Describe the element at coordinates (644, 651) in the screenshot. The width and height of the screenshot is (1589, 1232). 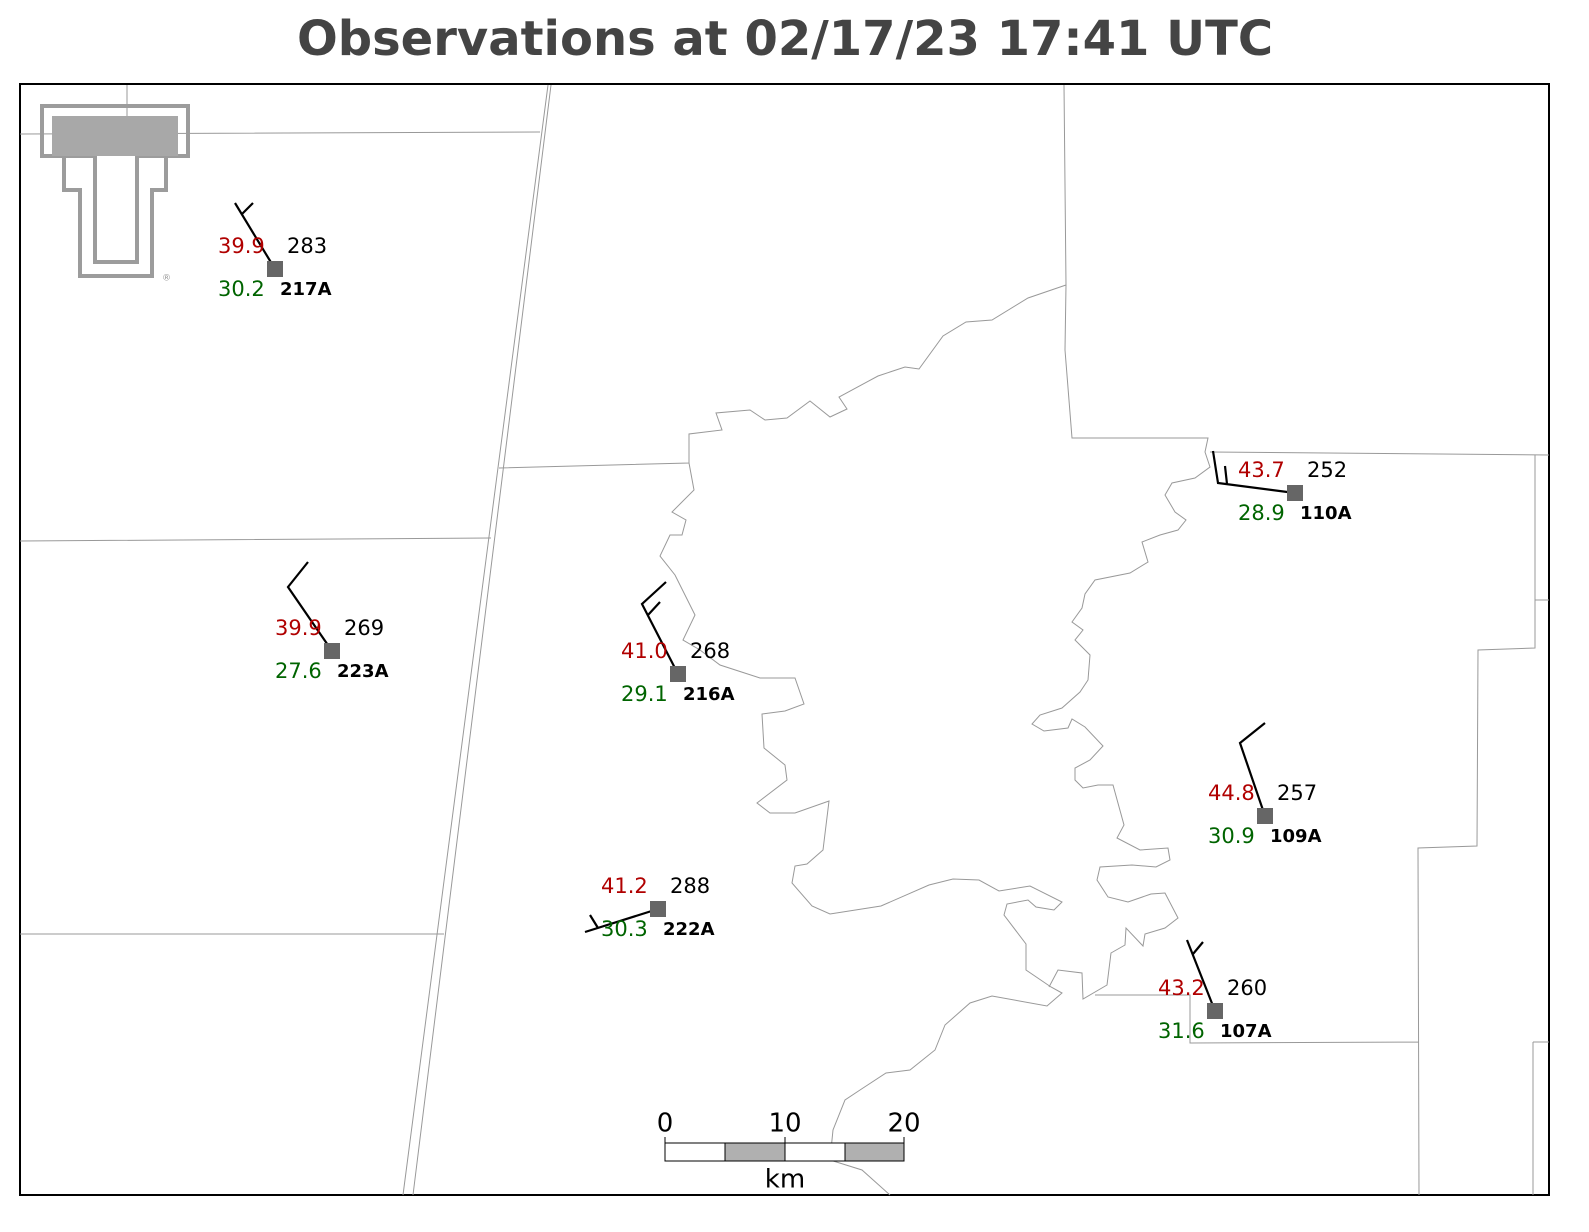
I see `temperature: 41.0` at that location.